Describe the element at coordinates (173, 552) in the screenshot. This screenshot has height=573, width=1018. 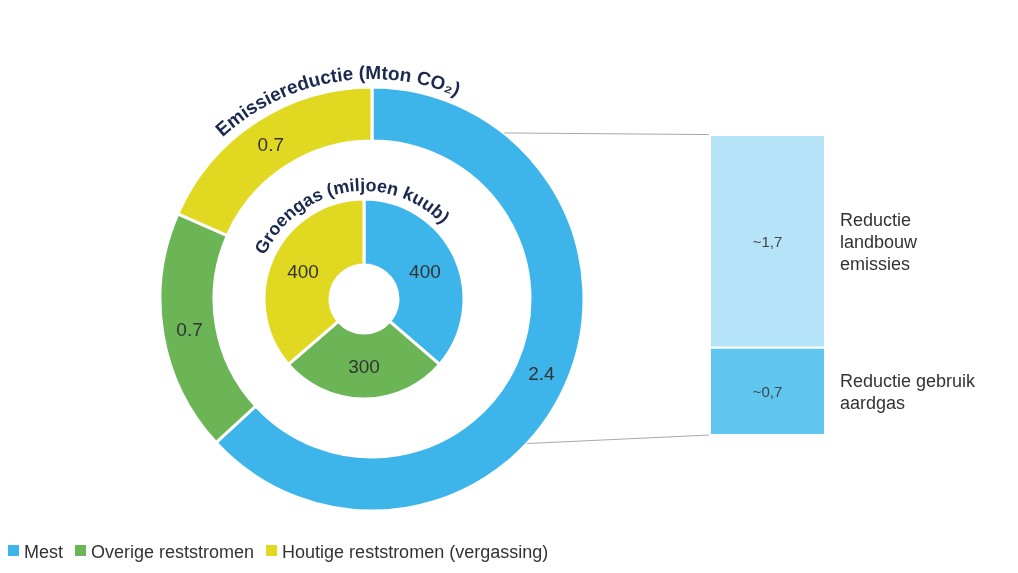
I see `legend-label: Overige reststromen` at that location.